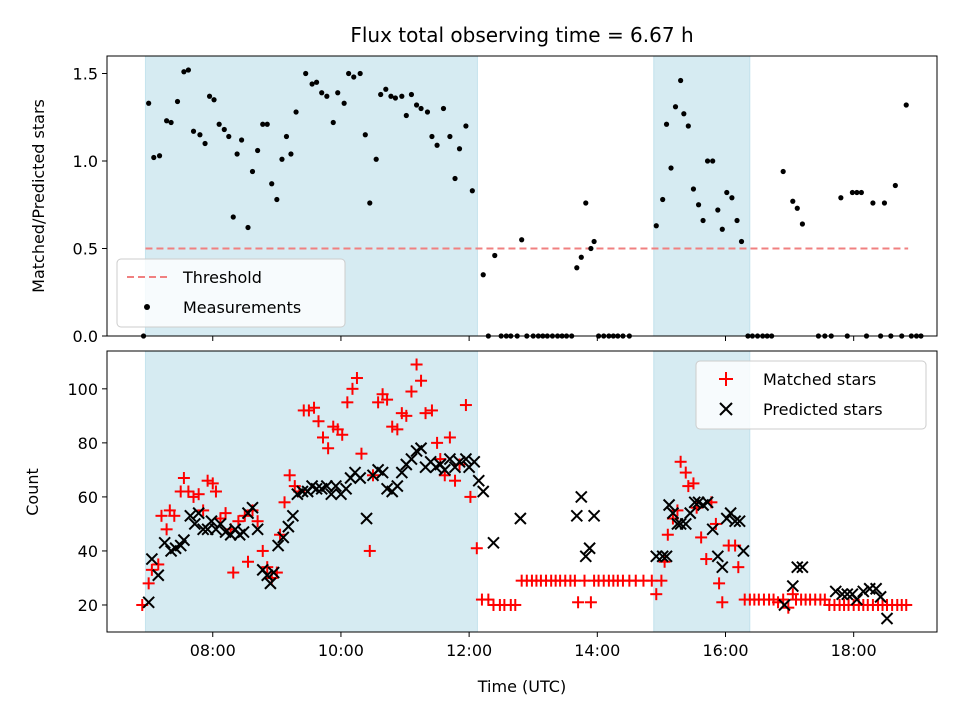 The width and height of the screenshot is (960, 720). I want to click on bottom-ytick-label: 20, so click(88, 605).